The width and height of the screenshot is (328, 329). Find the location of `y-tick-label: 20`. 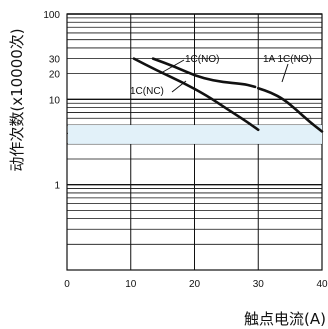

y-tick-label: 20 is located at coordinates (55, 75).